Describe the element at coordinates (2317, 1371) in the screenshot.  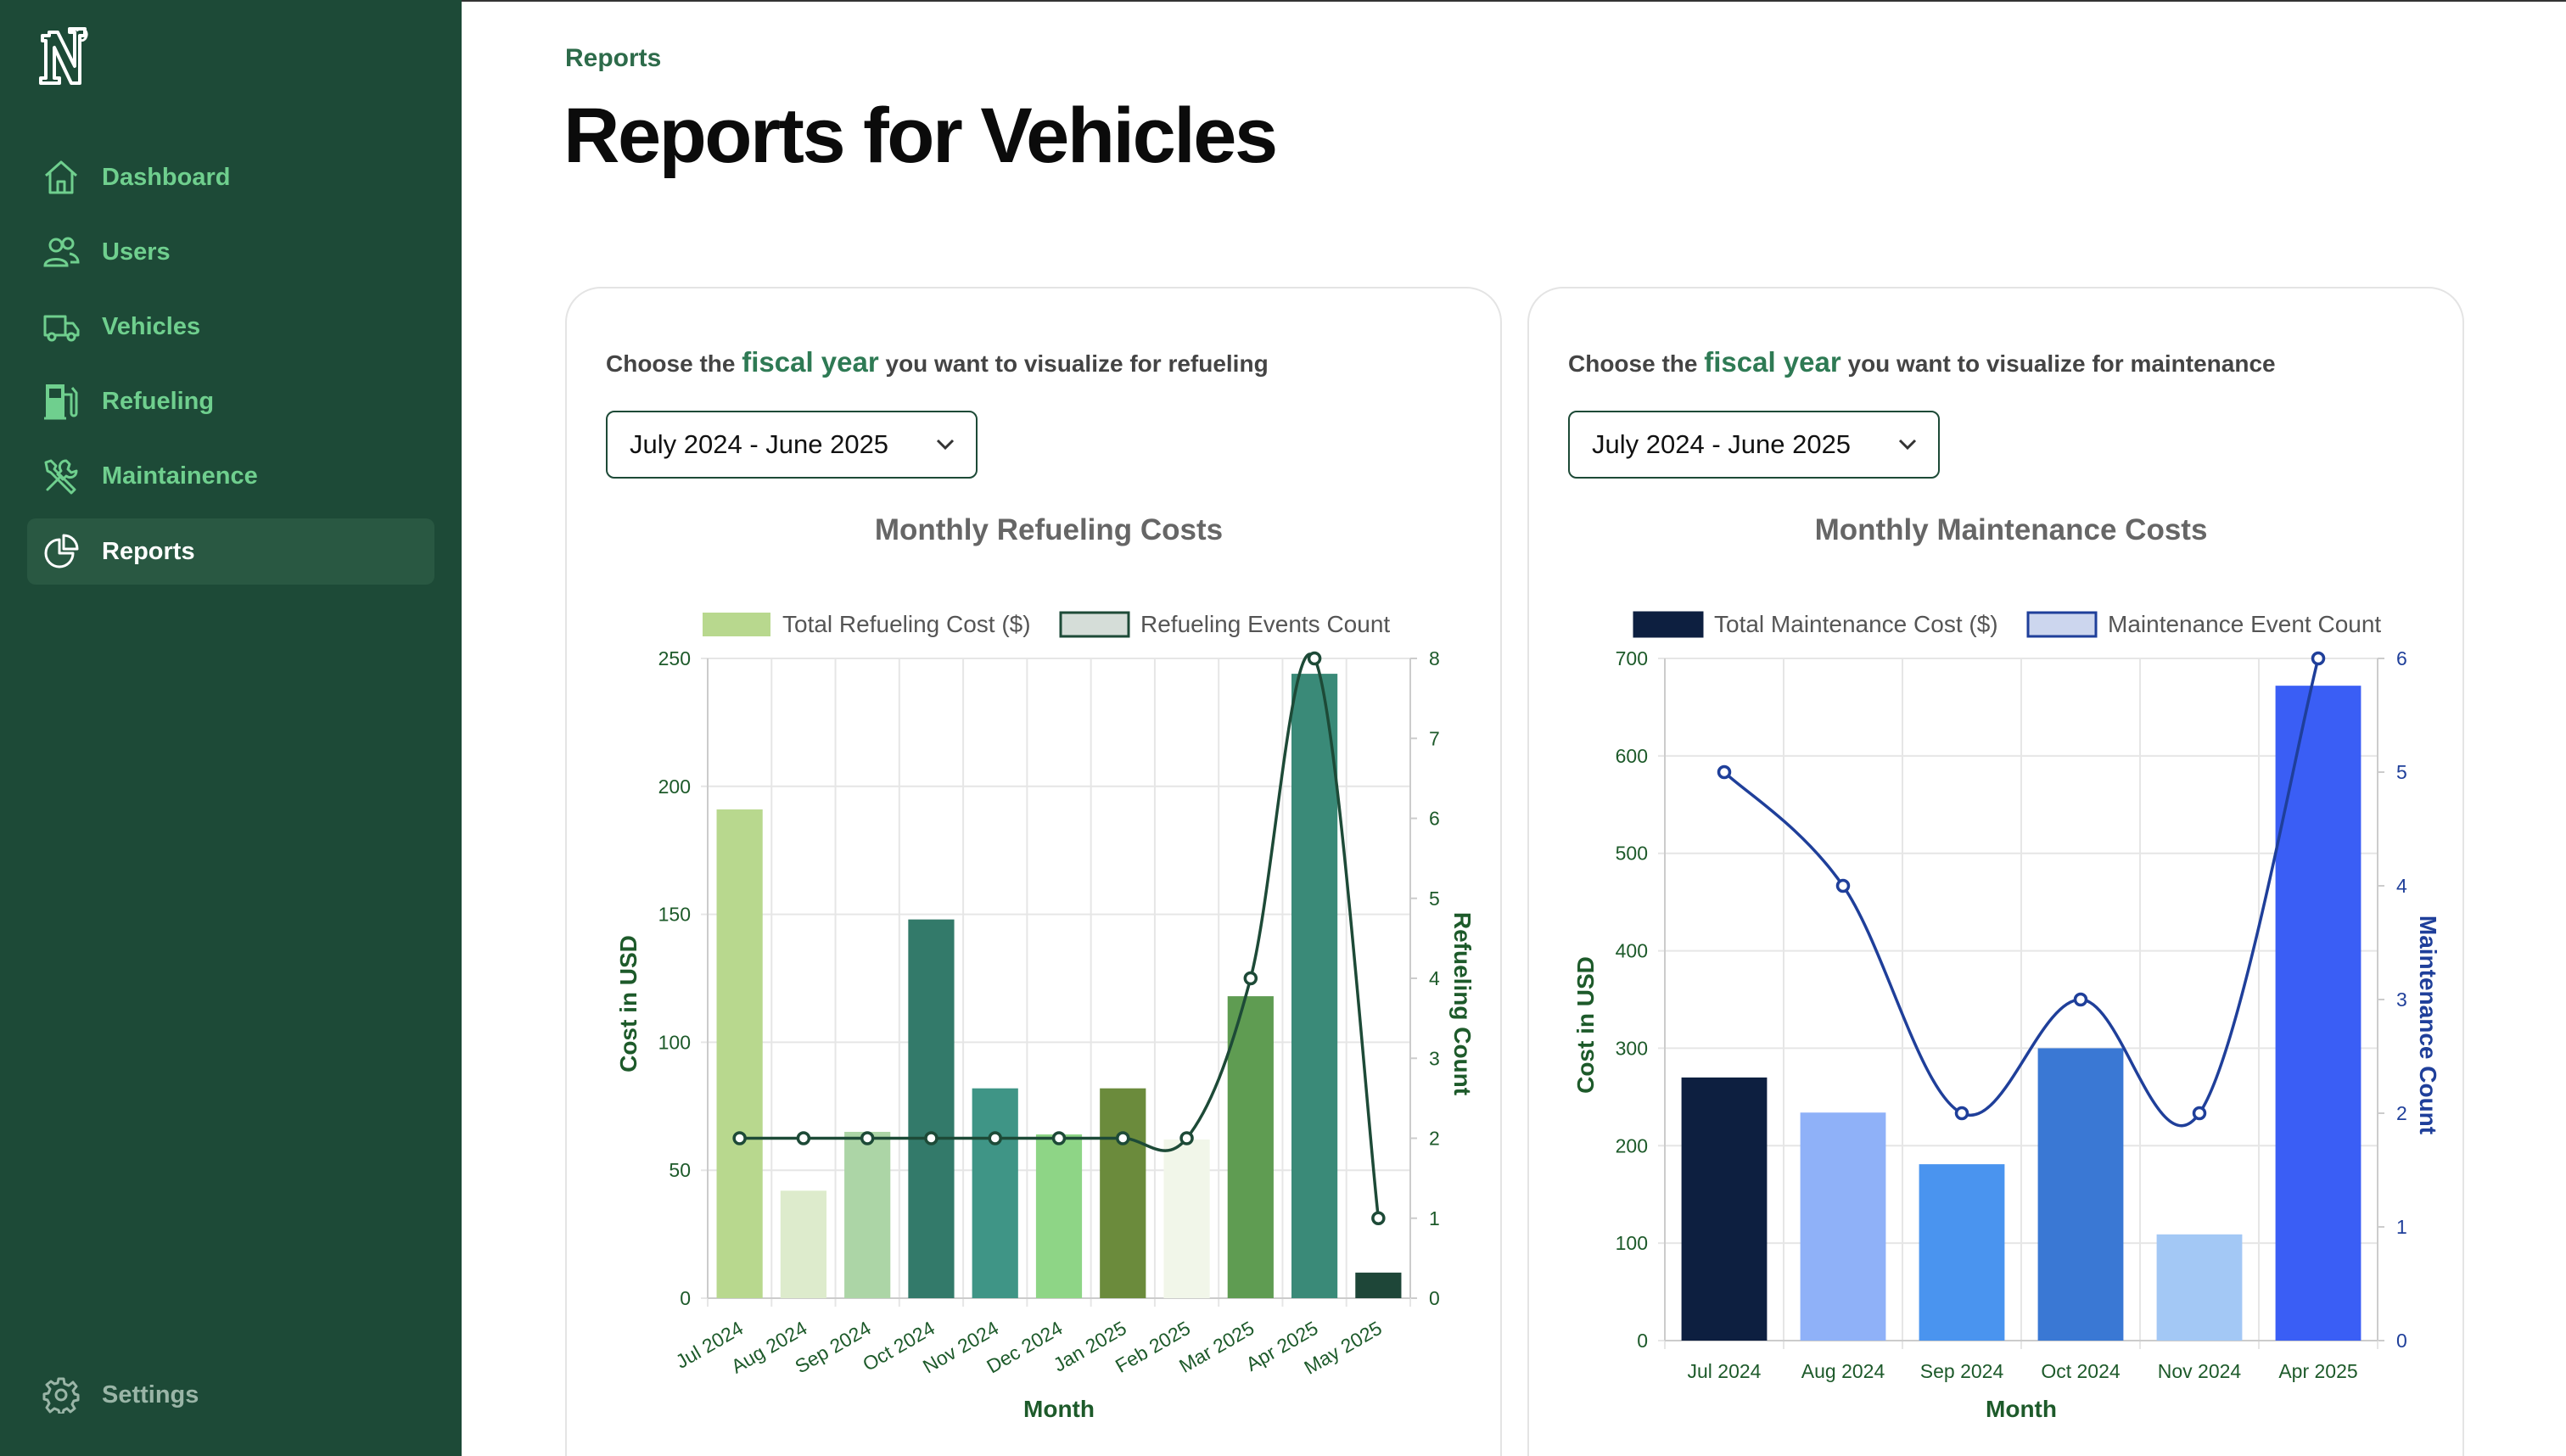
I see `x-tick-label: Apr 2025` at that location.